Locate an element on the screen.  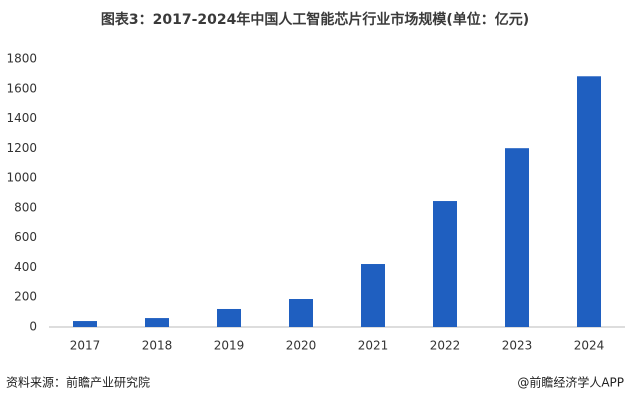
y-tick-label: 1400 is located at coordinates (21, 118).